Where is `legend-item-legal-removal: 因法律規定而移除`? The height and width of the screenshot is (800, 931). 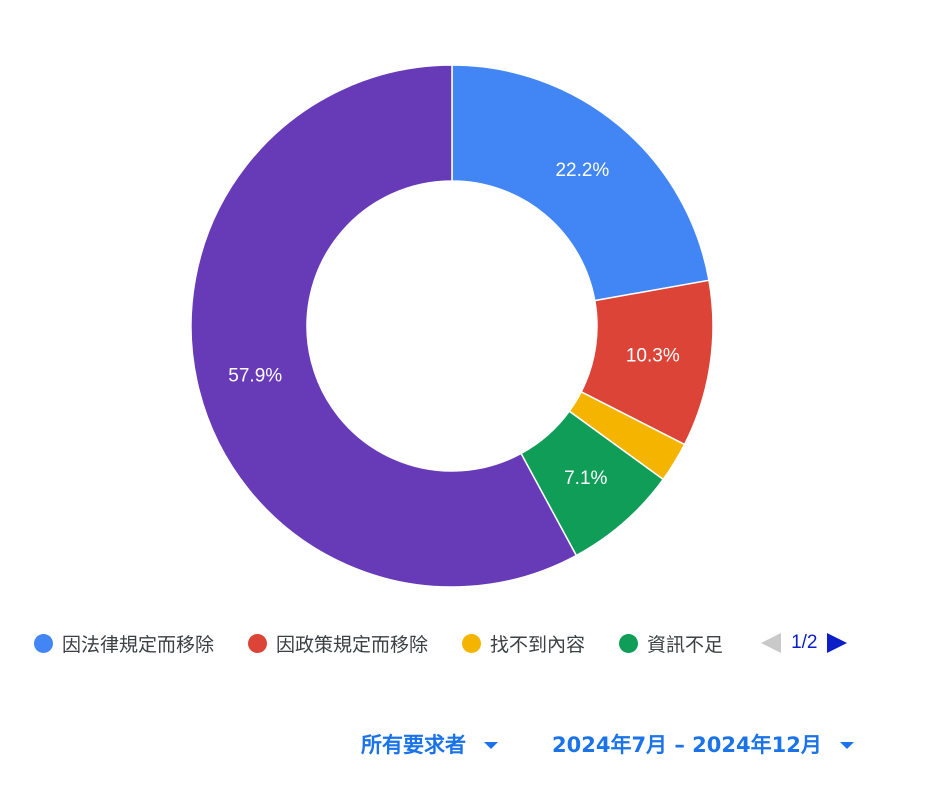
legend-item-legal-removal: 因法律規定而移除 is located at coordinates (124, 643).